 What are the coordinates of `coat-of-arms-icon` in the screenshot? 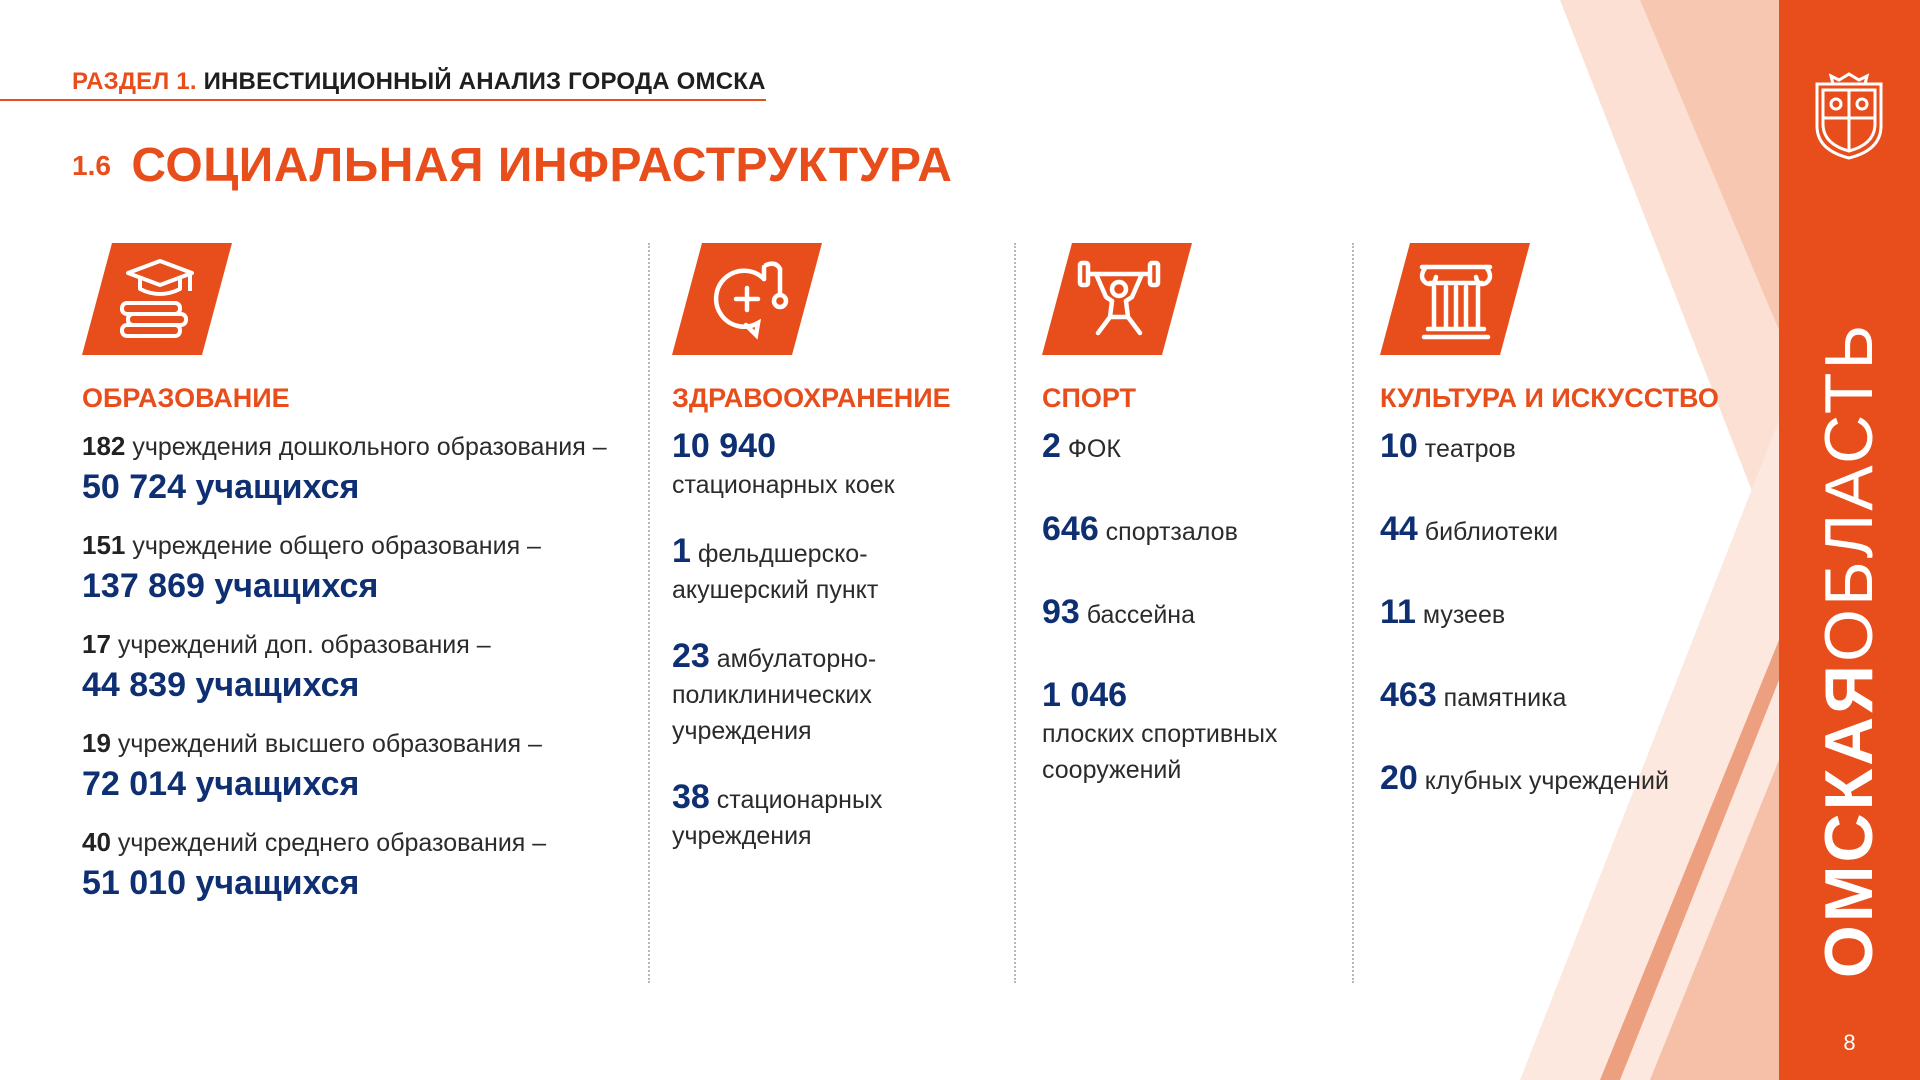 It's located at (1849, 116).